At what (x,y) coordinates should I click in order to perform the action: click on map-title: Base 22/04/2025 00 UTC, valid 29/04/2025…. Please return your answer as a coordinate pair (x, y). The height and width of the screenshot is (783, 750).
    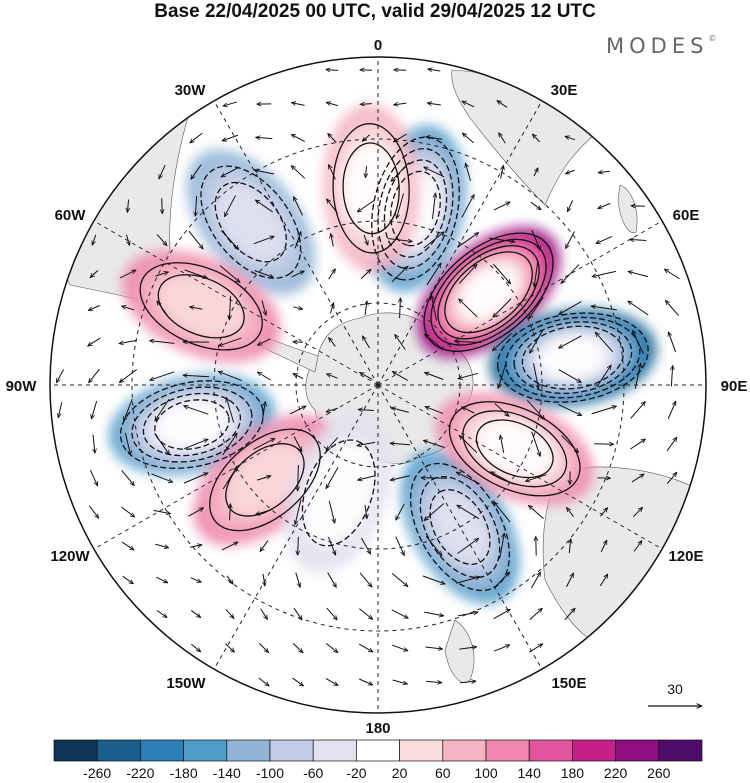
    Looking at the image, I should click on (375, 11).